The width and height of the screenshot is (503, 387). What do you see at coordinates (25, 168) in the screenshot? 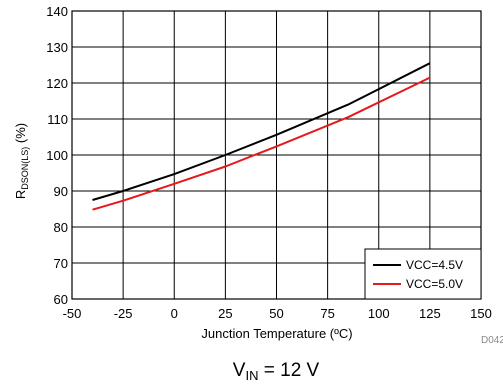
I see `y-axis-title-sub: DSON(LS)` at bounding box center [25, 168].